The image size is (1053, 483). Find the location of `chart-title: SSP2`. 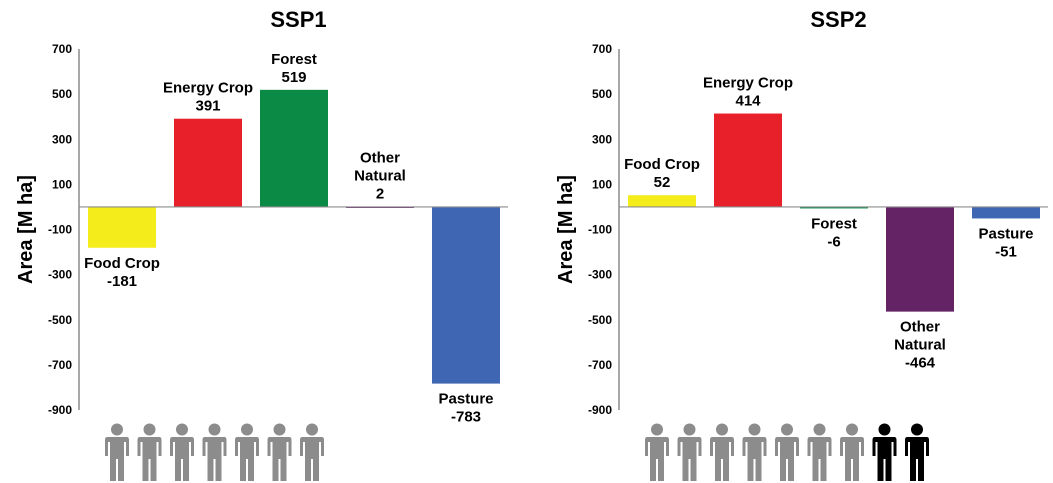

chart-title: SSP2 is located at coordinates (838, 19).